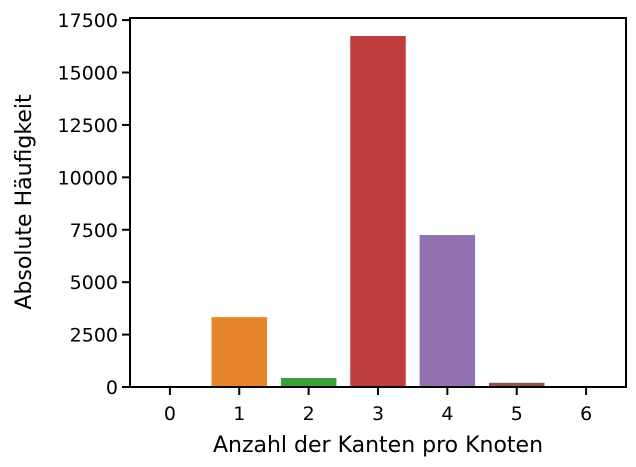  I want to click on x-tick-label: 6, so click(586, 414).